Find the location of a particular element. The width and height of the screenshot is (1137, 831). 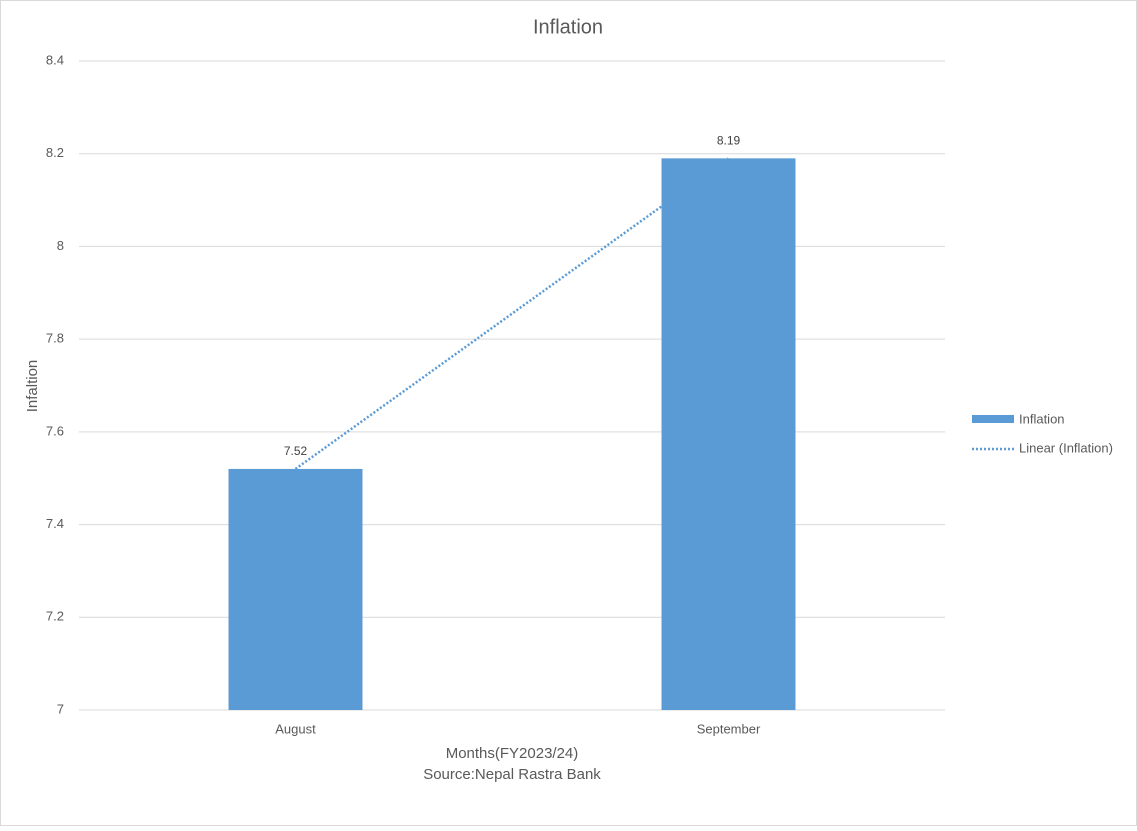

x-tick-label: August is located at coordinates (295, 728).